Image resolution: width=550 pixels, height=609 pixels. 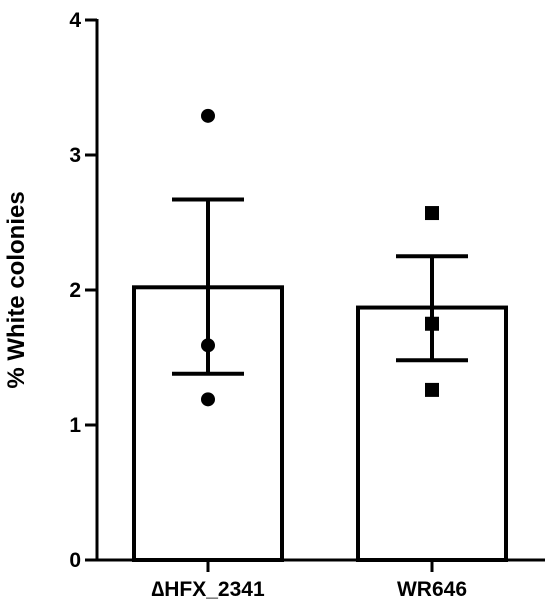 I want to click on x-tick-label-0: ∆HFX_2341, so click(x=208, y=589).